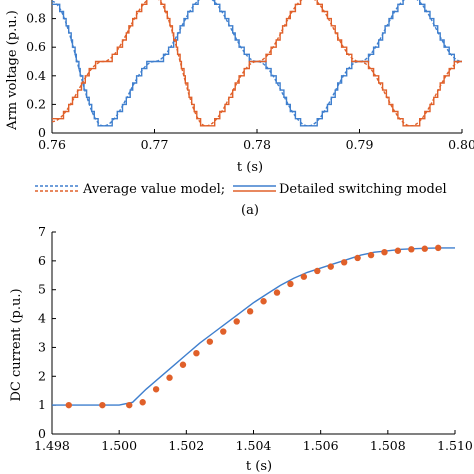 This screenshot has height=474, width=474. What do you see at coordinates (259, 466) in the screenshot?
I see `bottom-xlabel: t (s)` at bounding box center [259, 466].